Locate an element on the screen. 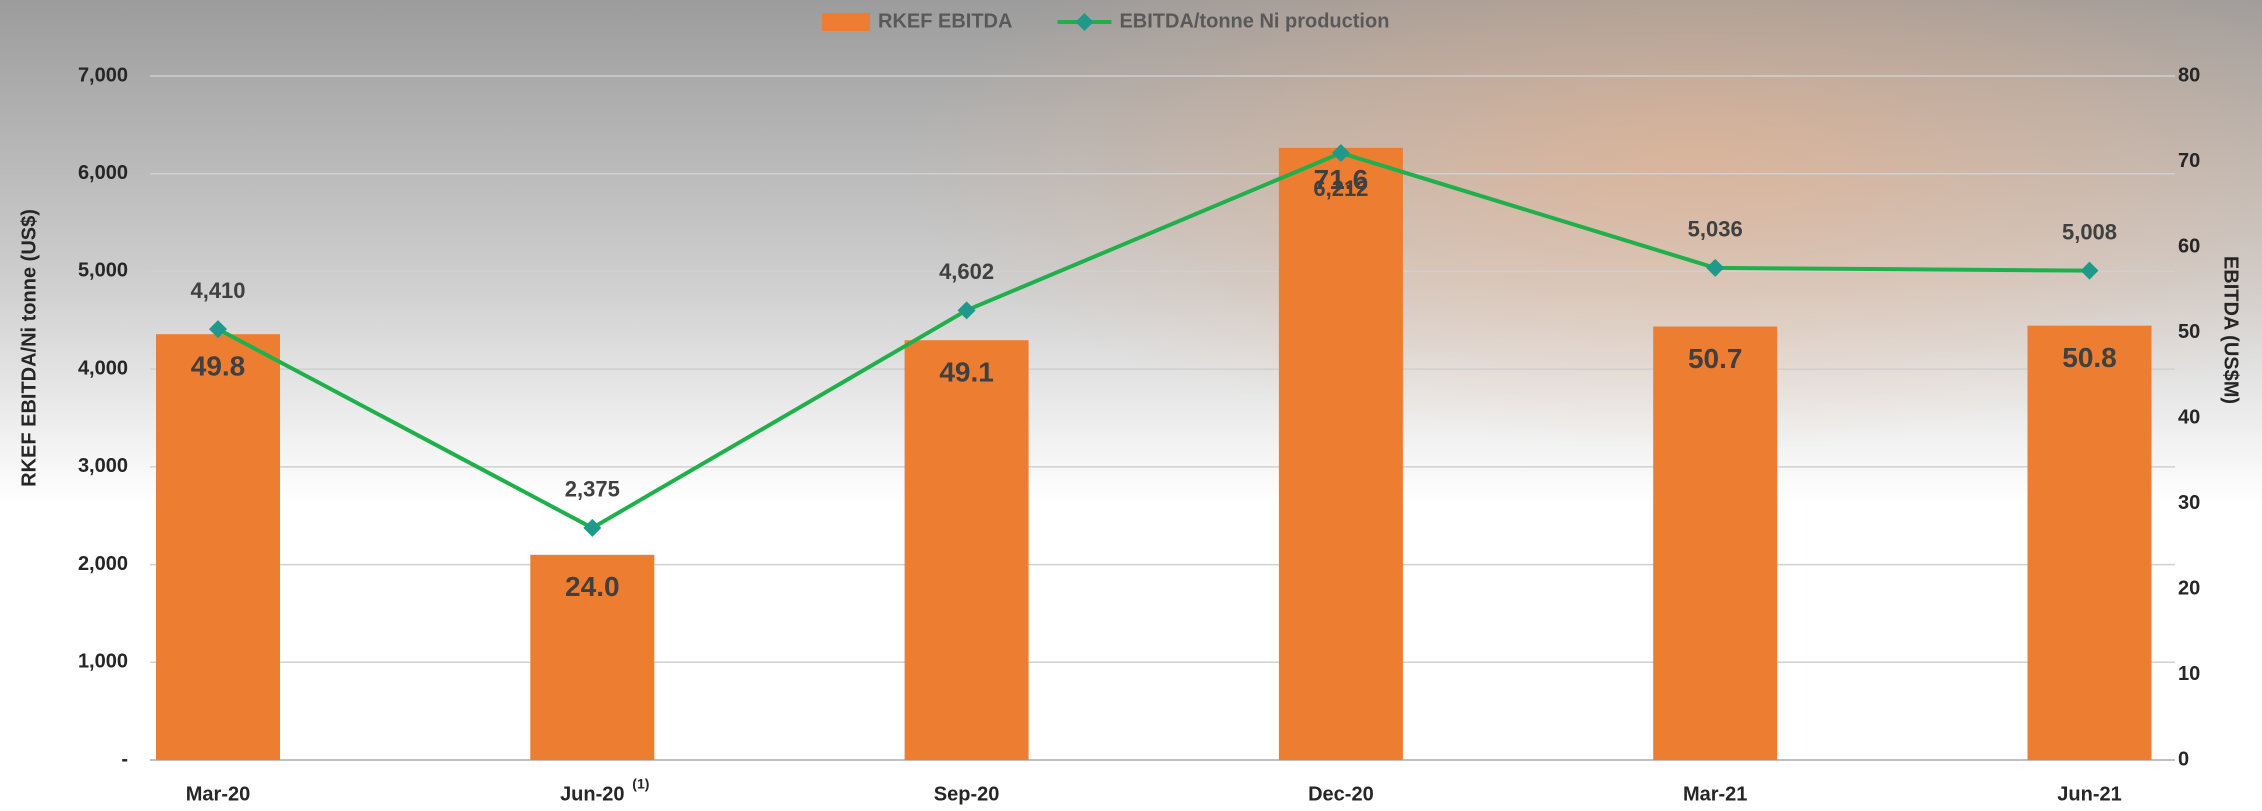 The image size is (2262, 811). y-tick-label: - is located at coordinates (124, 759).